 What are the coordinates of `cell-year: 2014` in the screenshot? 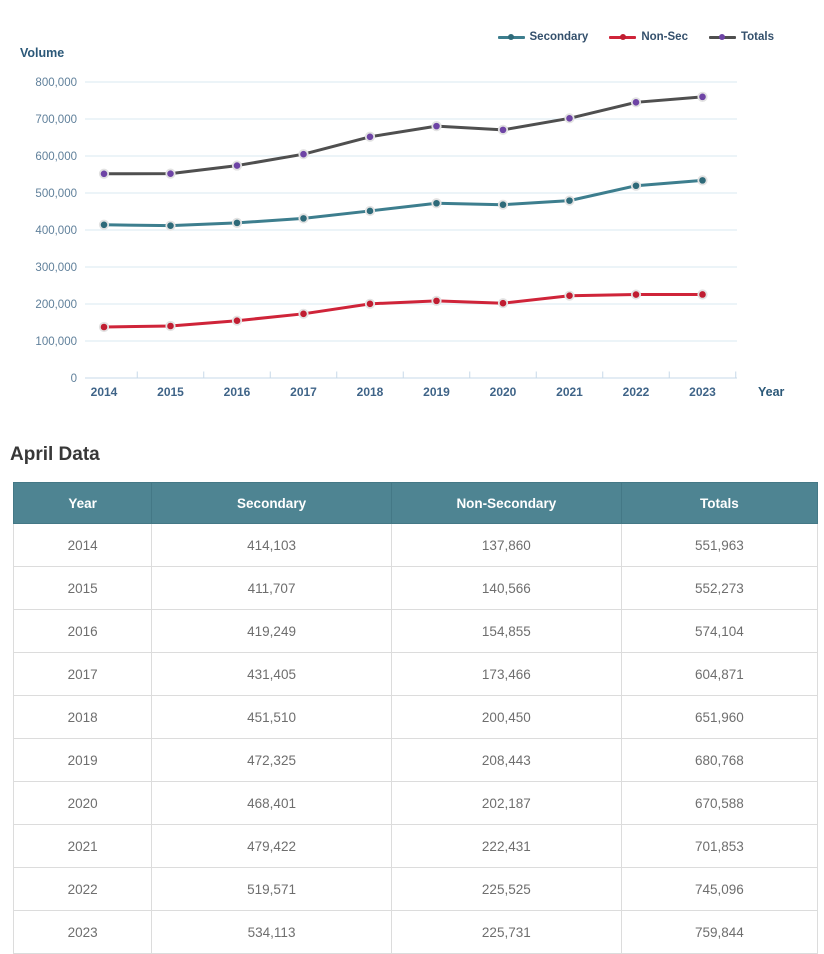 It's located at (82, 545).